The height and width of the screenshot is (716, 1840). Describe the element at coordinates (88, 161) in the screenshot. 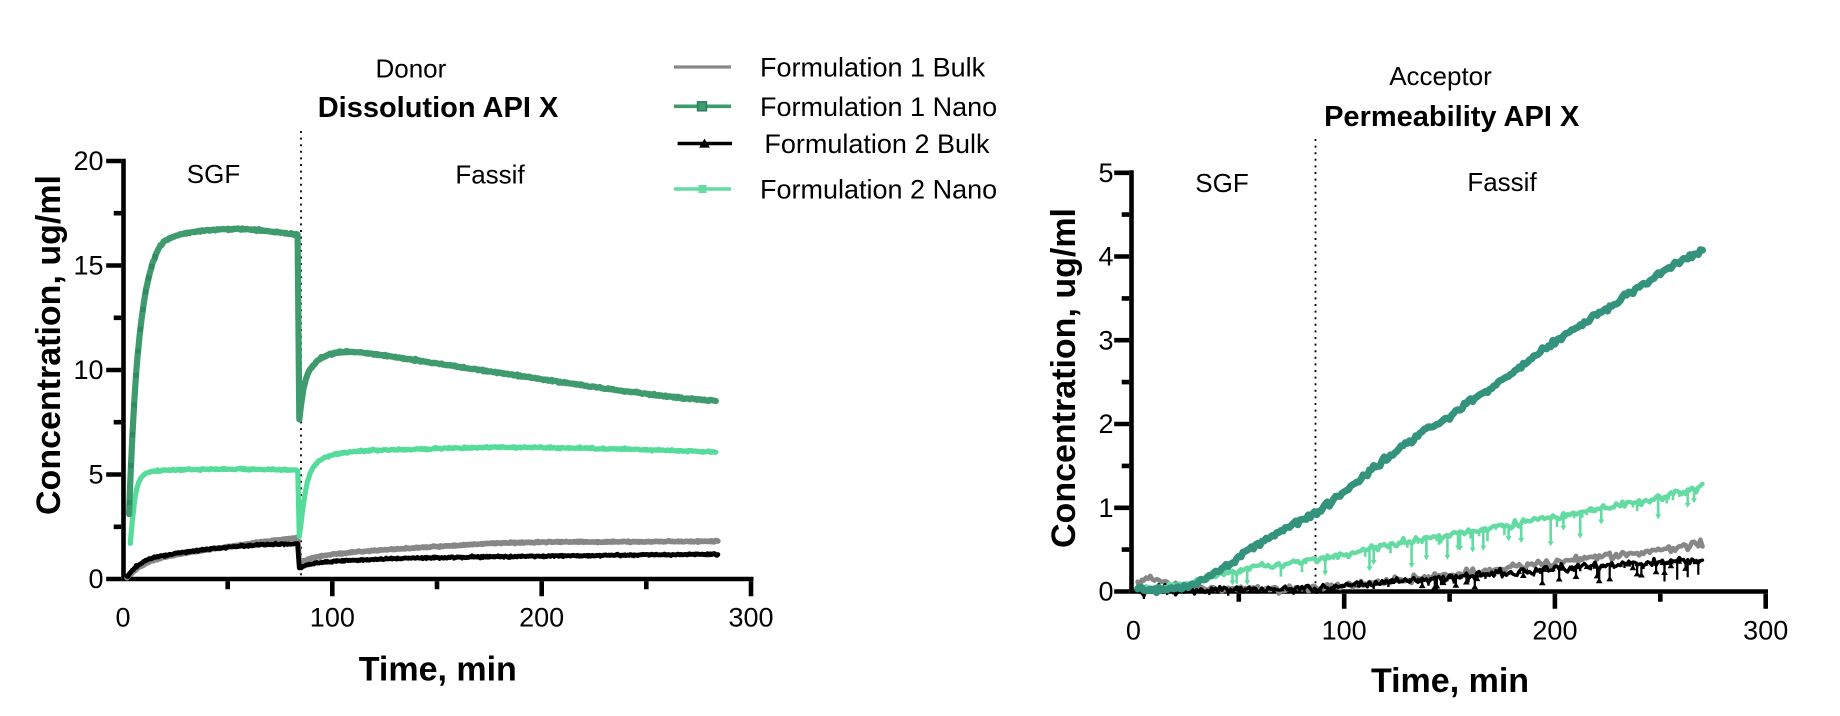

I see `svg-text: 20` at that location.